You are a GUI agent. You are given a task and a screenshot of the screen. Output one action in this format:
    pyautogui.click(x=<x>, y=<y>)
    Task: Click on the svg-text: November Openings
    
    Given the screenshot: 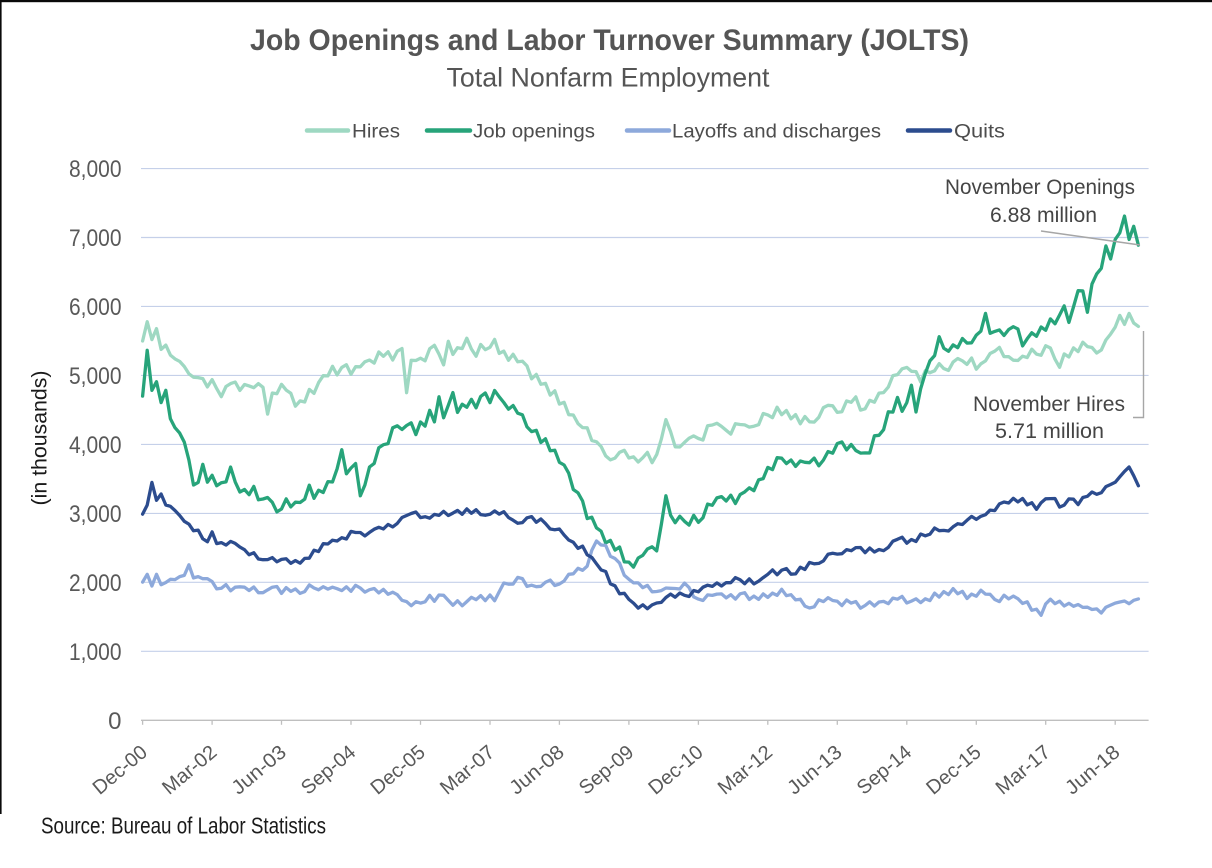 What is the action you would take?
    pyautogui.click(x=1040, y=187)
    